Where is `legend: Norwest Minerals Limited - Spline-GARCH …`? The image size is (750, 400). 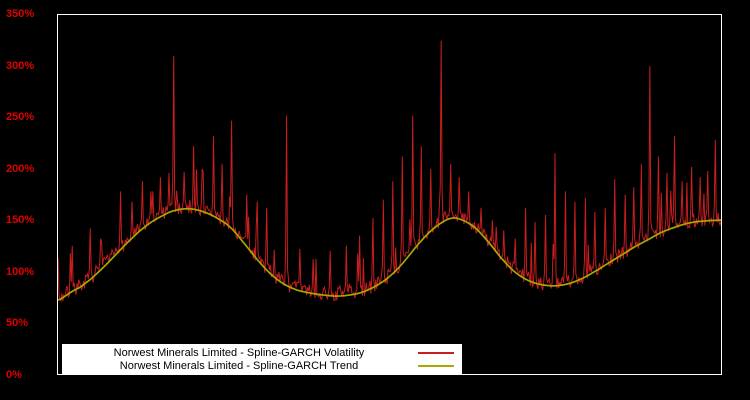 legend: Norwest Minerals Limited - Spline-GARCH … is located at coordinates (262, 359).